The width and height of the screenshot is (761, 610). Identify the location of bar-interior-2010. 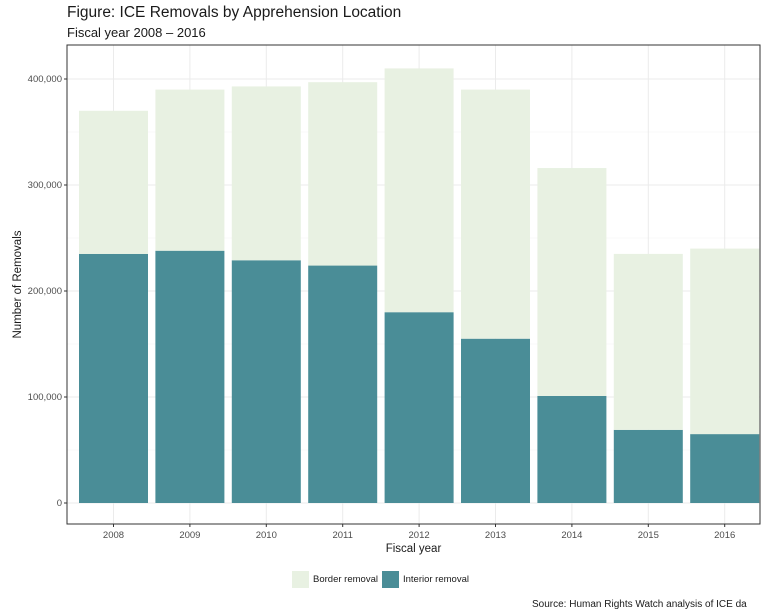
(266, 381).